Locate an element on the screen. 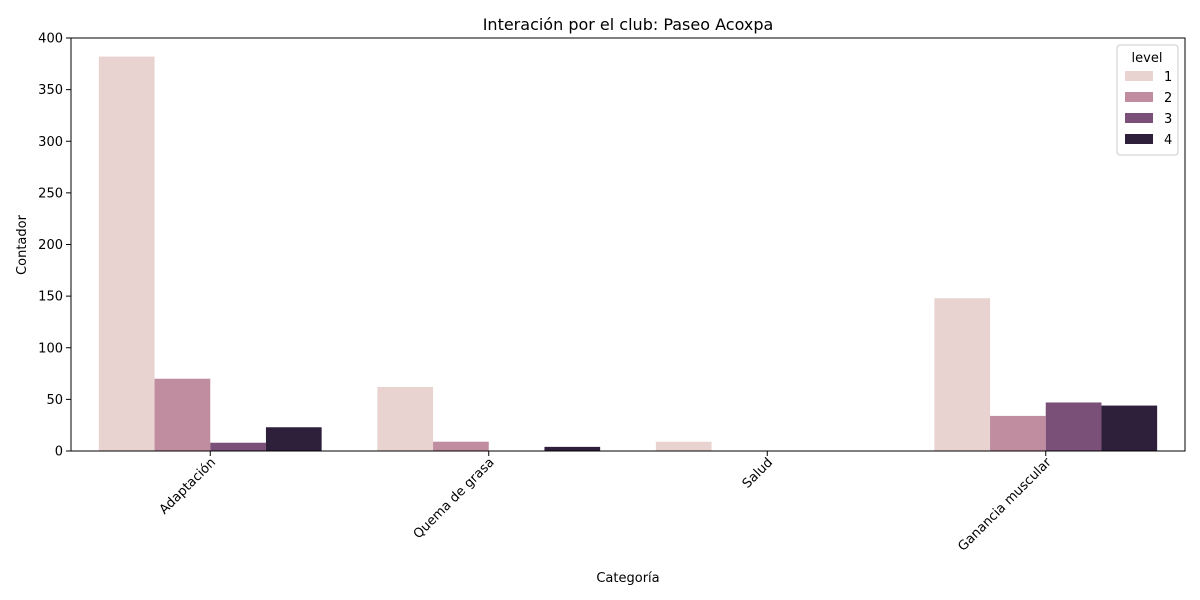 This screenshot has width=1200, height=600. legend-label-4: 4 is located at coordinates (1168, 140).